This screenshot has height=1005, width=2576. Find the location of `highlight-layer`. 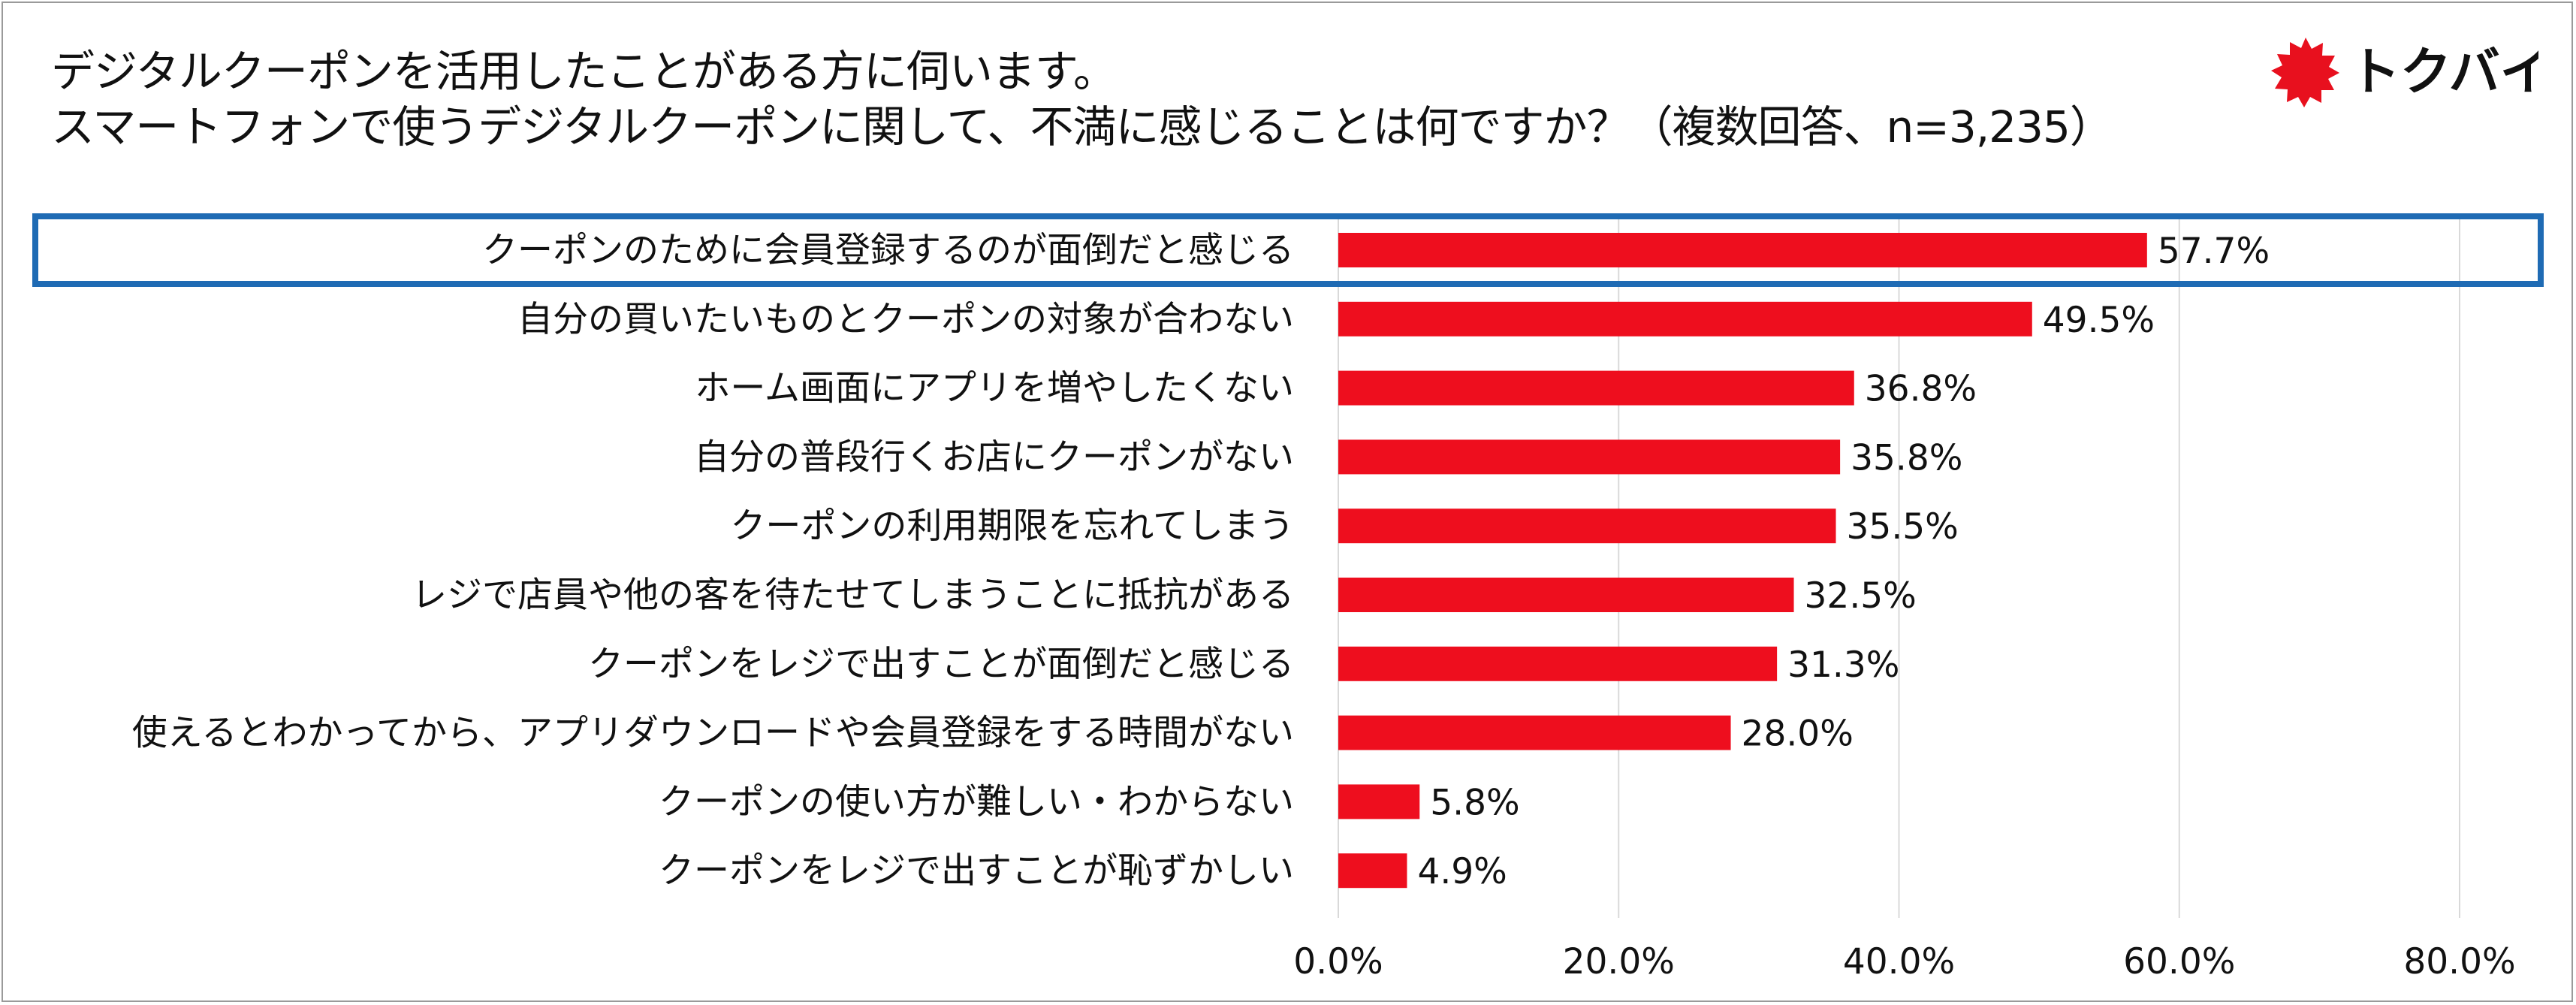

highlight-layer is located at coordinates (1288, 250).